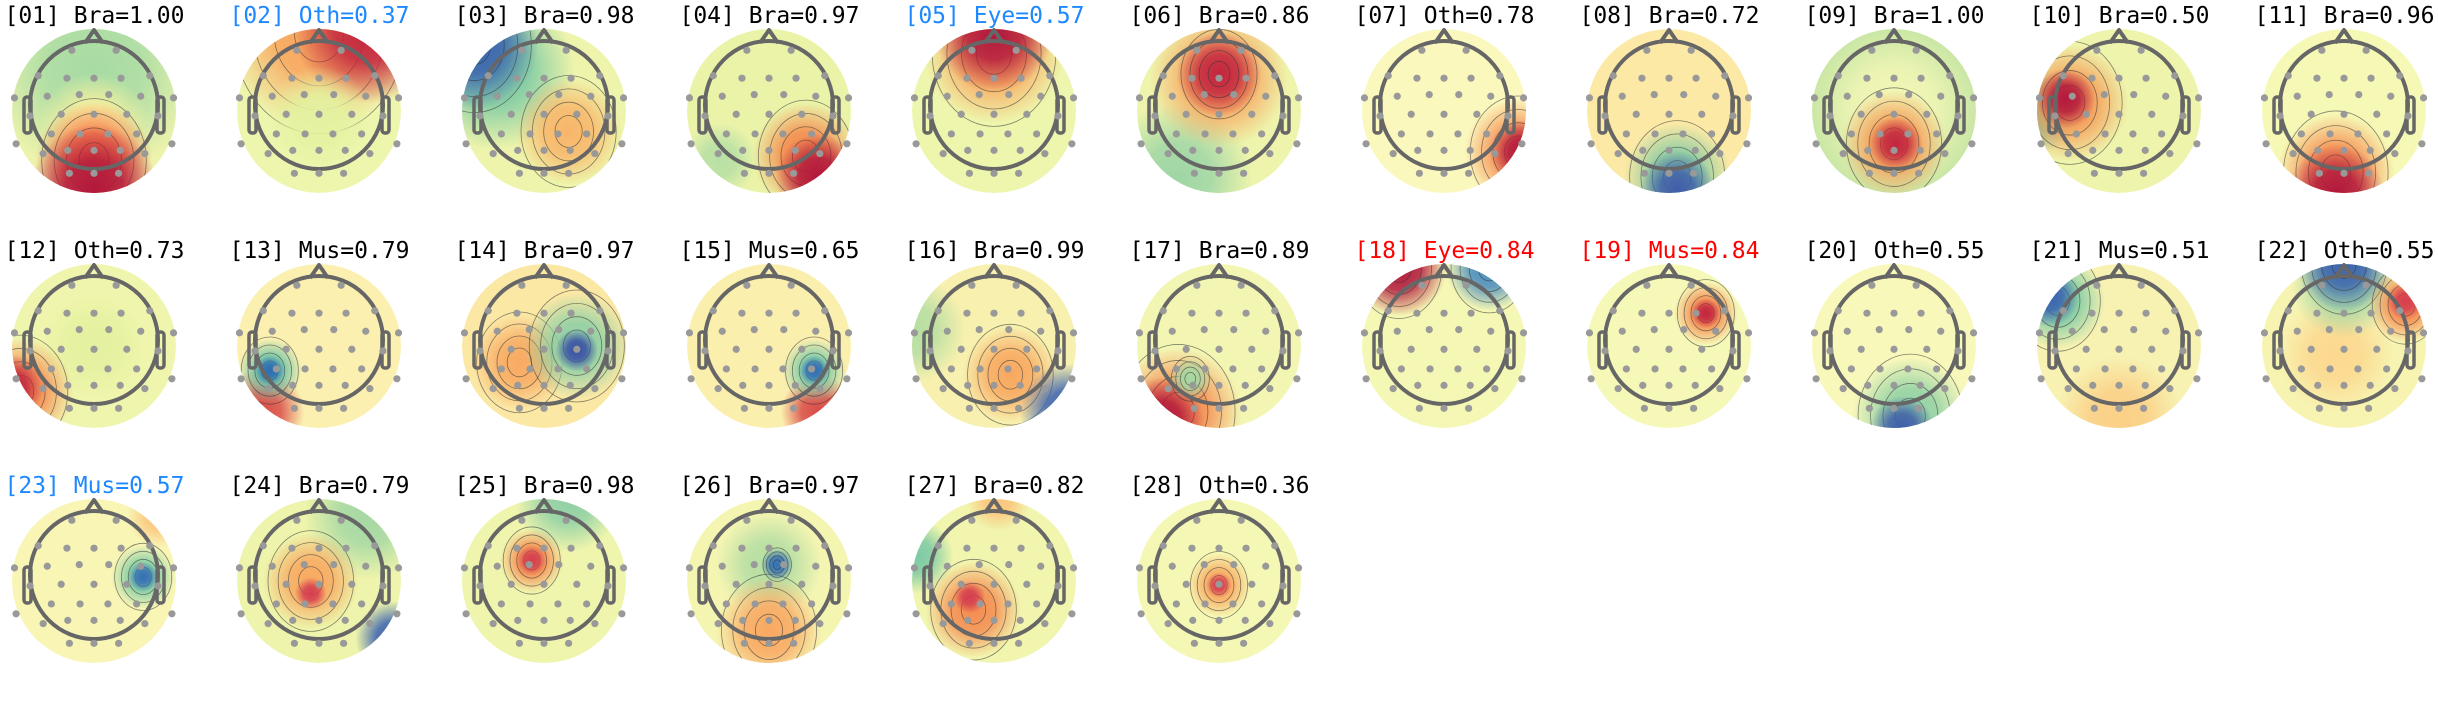 The image size is (2438, 705). Describe the element at coordinates (544, 486) in the screenshot. I see `component-label: [25] Bra=0.98` at that location.